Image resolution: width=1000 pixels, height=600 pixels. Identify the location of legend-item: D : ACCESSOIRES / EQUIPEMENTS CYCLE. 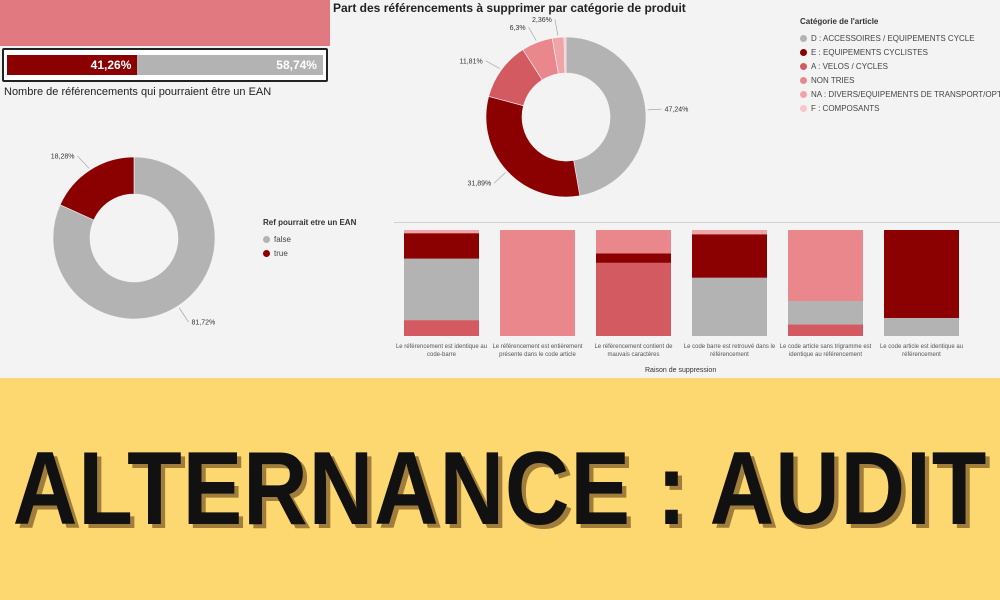
(900, 38).